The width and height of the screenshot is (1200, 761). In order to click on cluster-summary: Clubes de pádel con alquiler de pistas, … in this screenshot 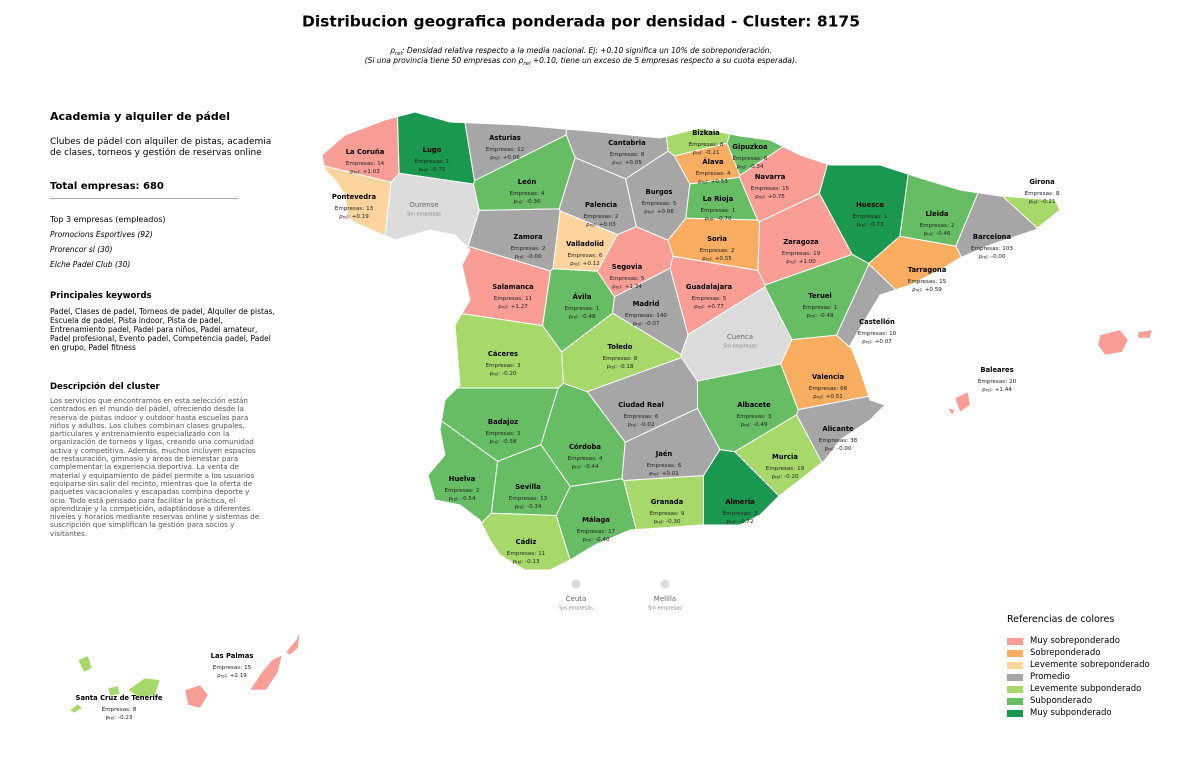, I will do `click(161, 147)`.